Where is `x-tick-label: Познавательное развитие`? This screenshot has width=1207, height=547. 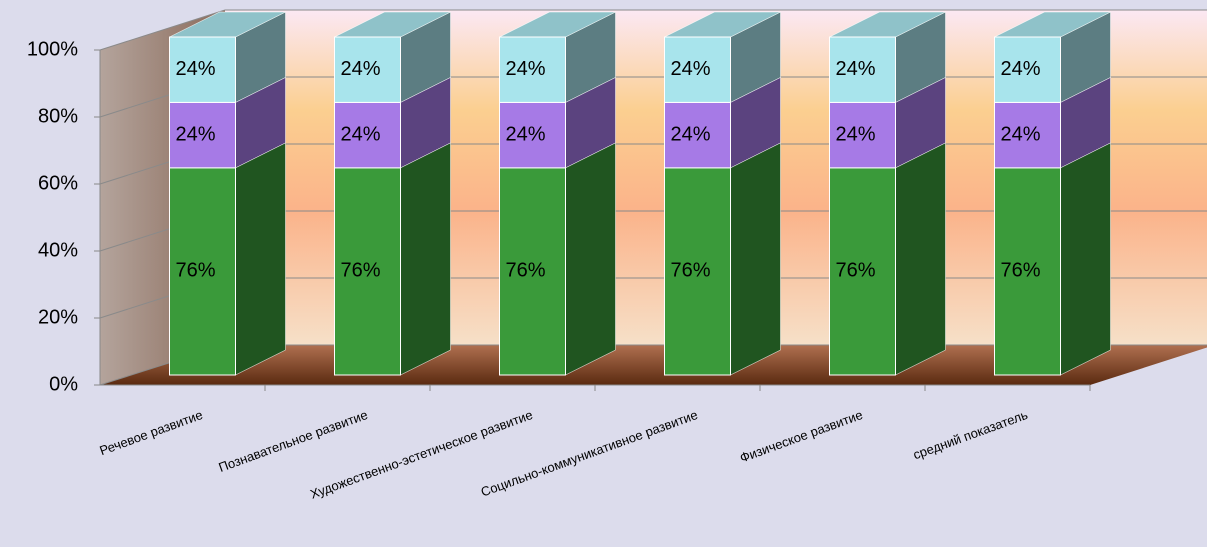 x-tick-label: Познавательное развитие is located at coordinates (292, 441).